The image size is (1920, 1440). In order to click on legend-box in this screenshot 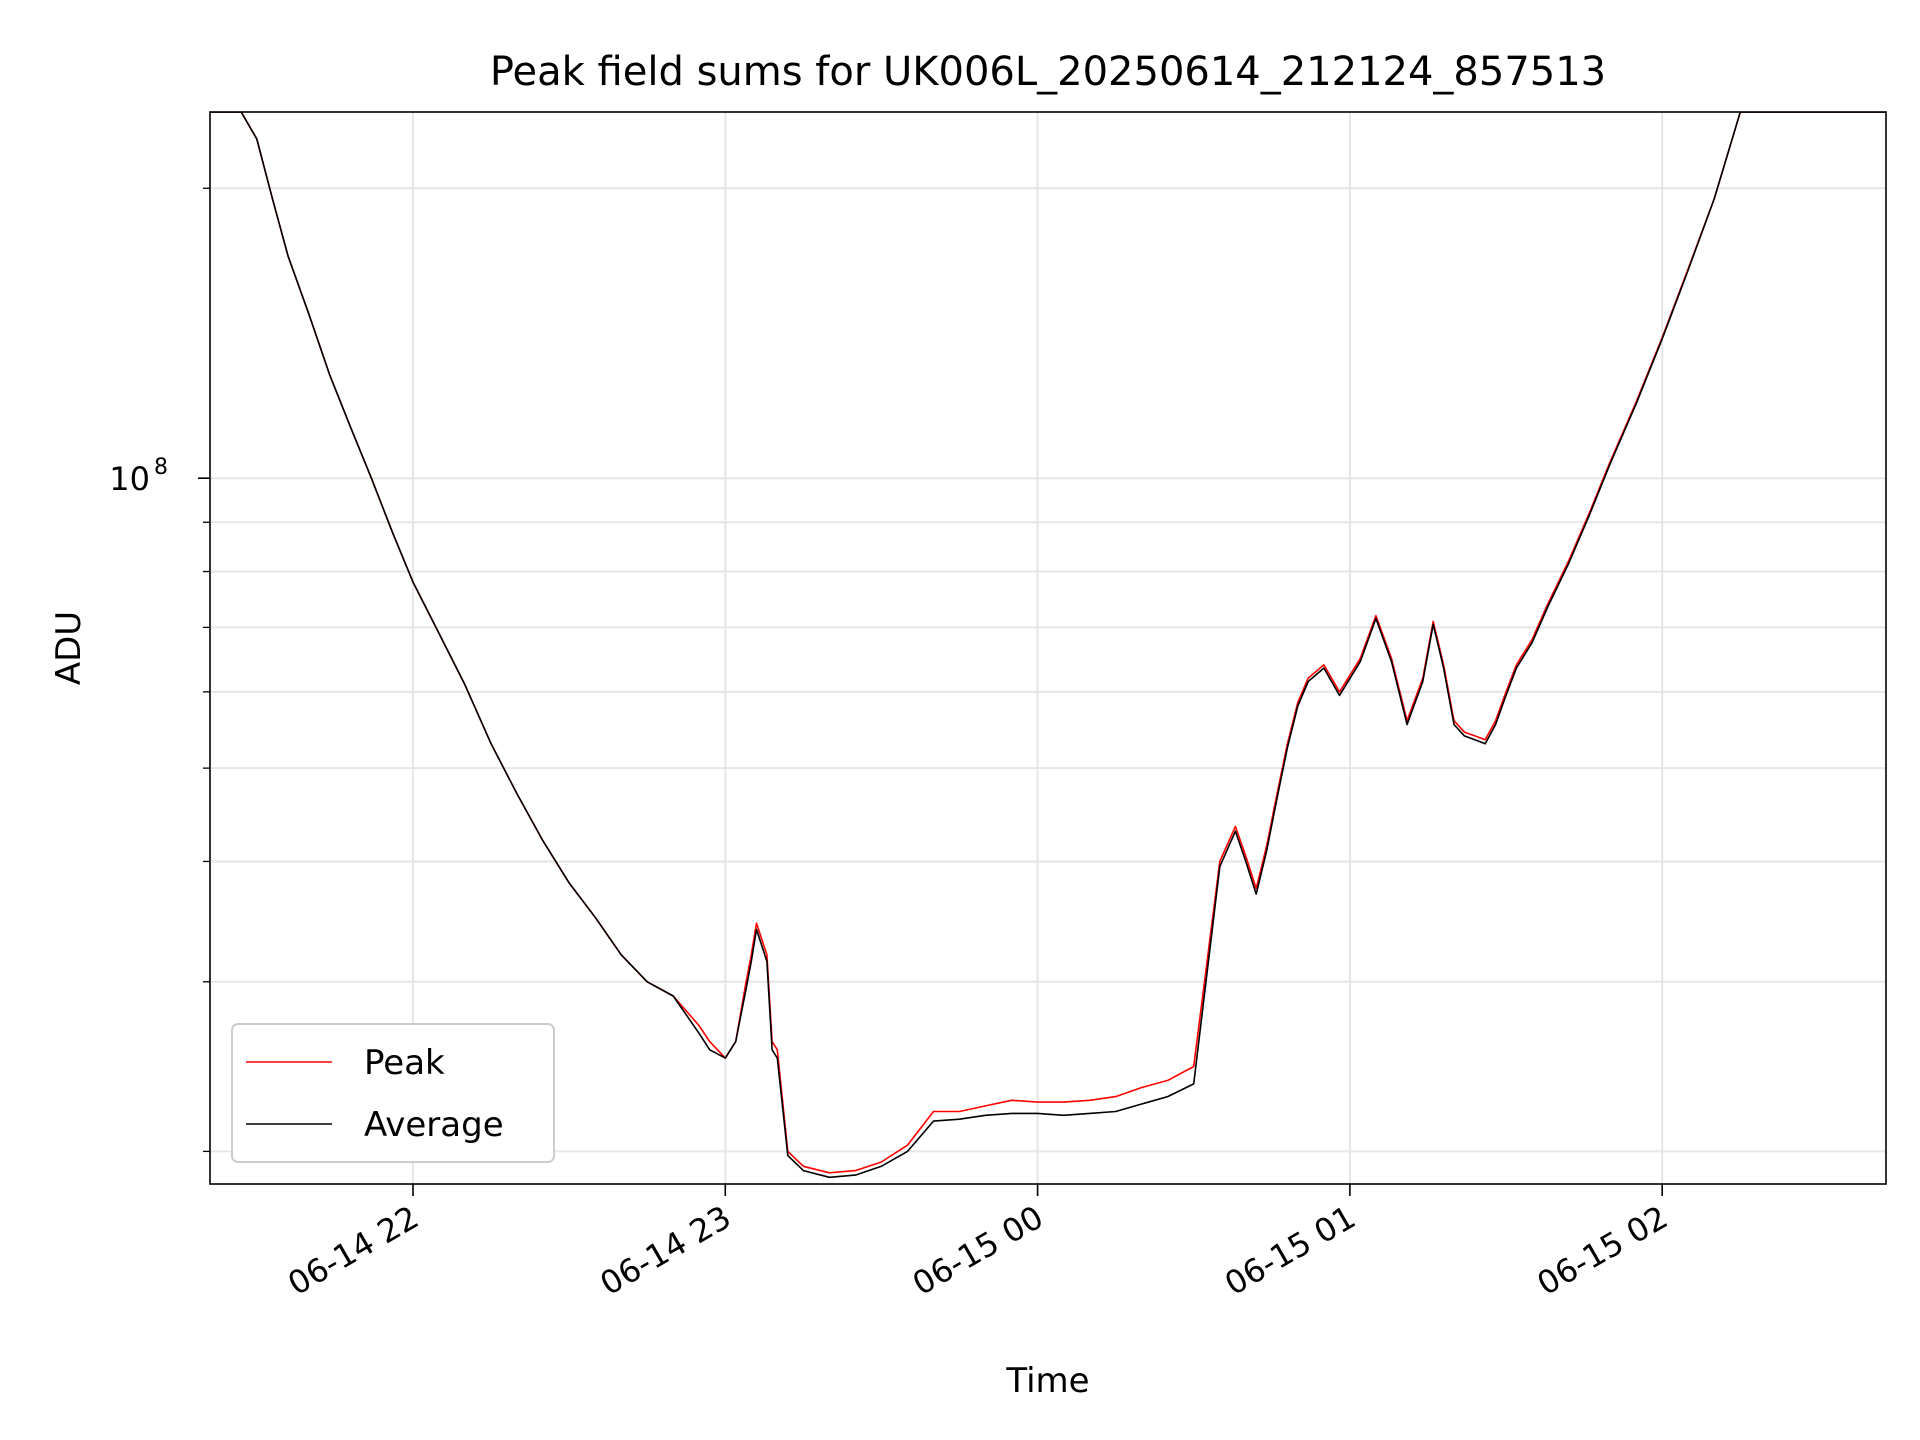, I will do `click(393, 1093)`.